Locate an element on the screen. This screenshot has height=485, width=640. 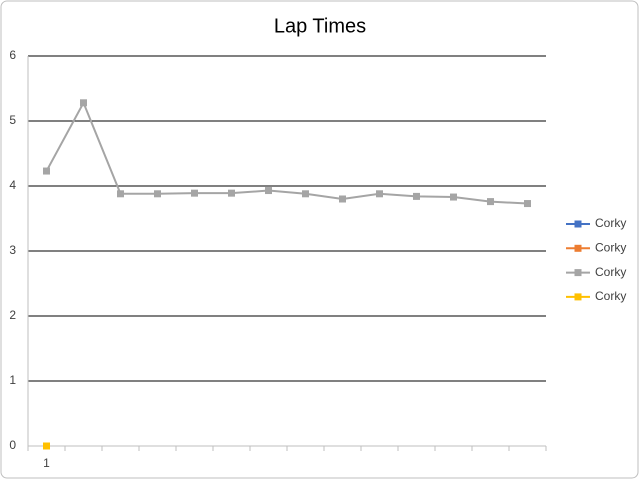
y-tick-label: 3 is located at coordinates (12, 250).